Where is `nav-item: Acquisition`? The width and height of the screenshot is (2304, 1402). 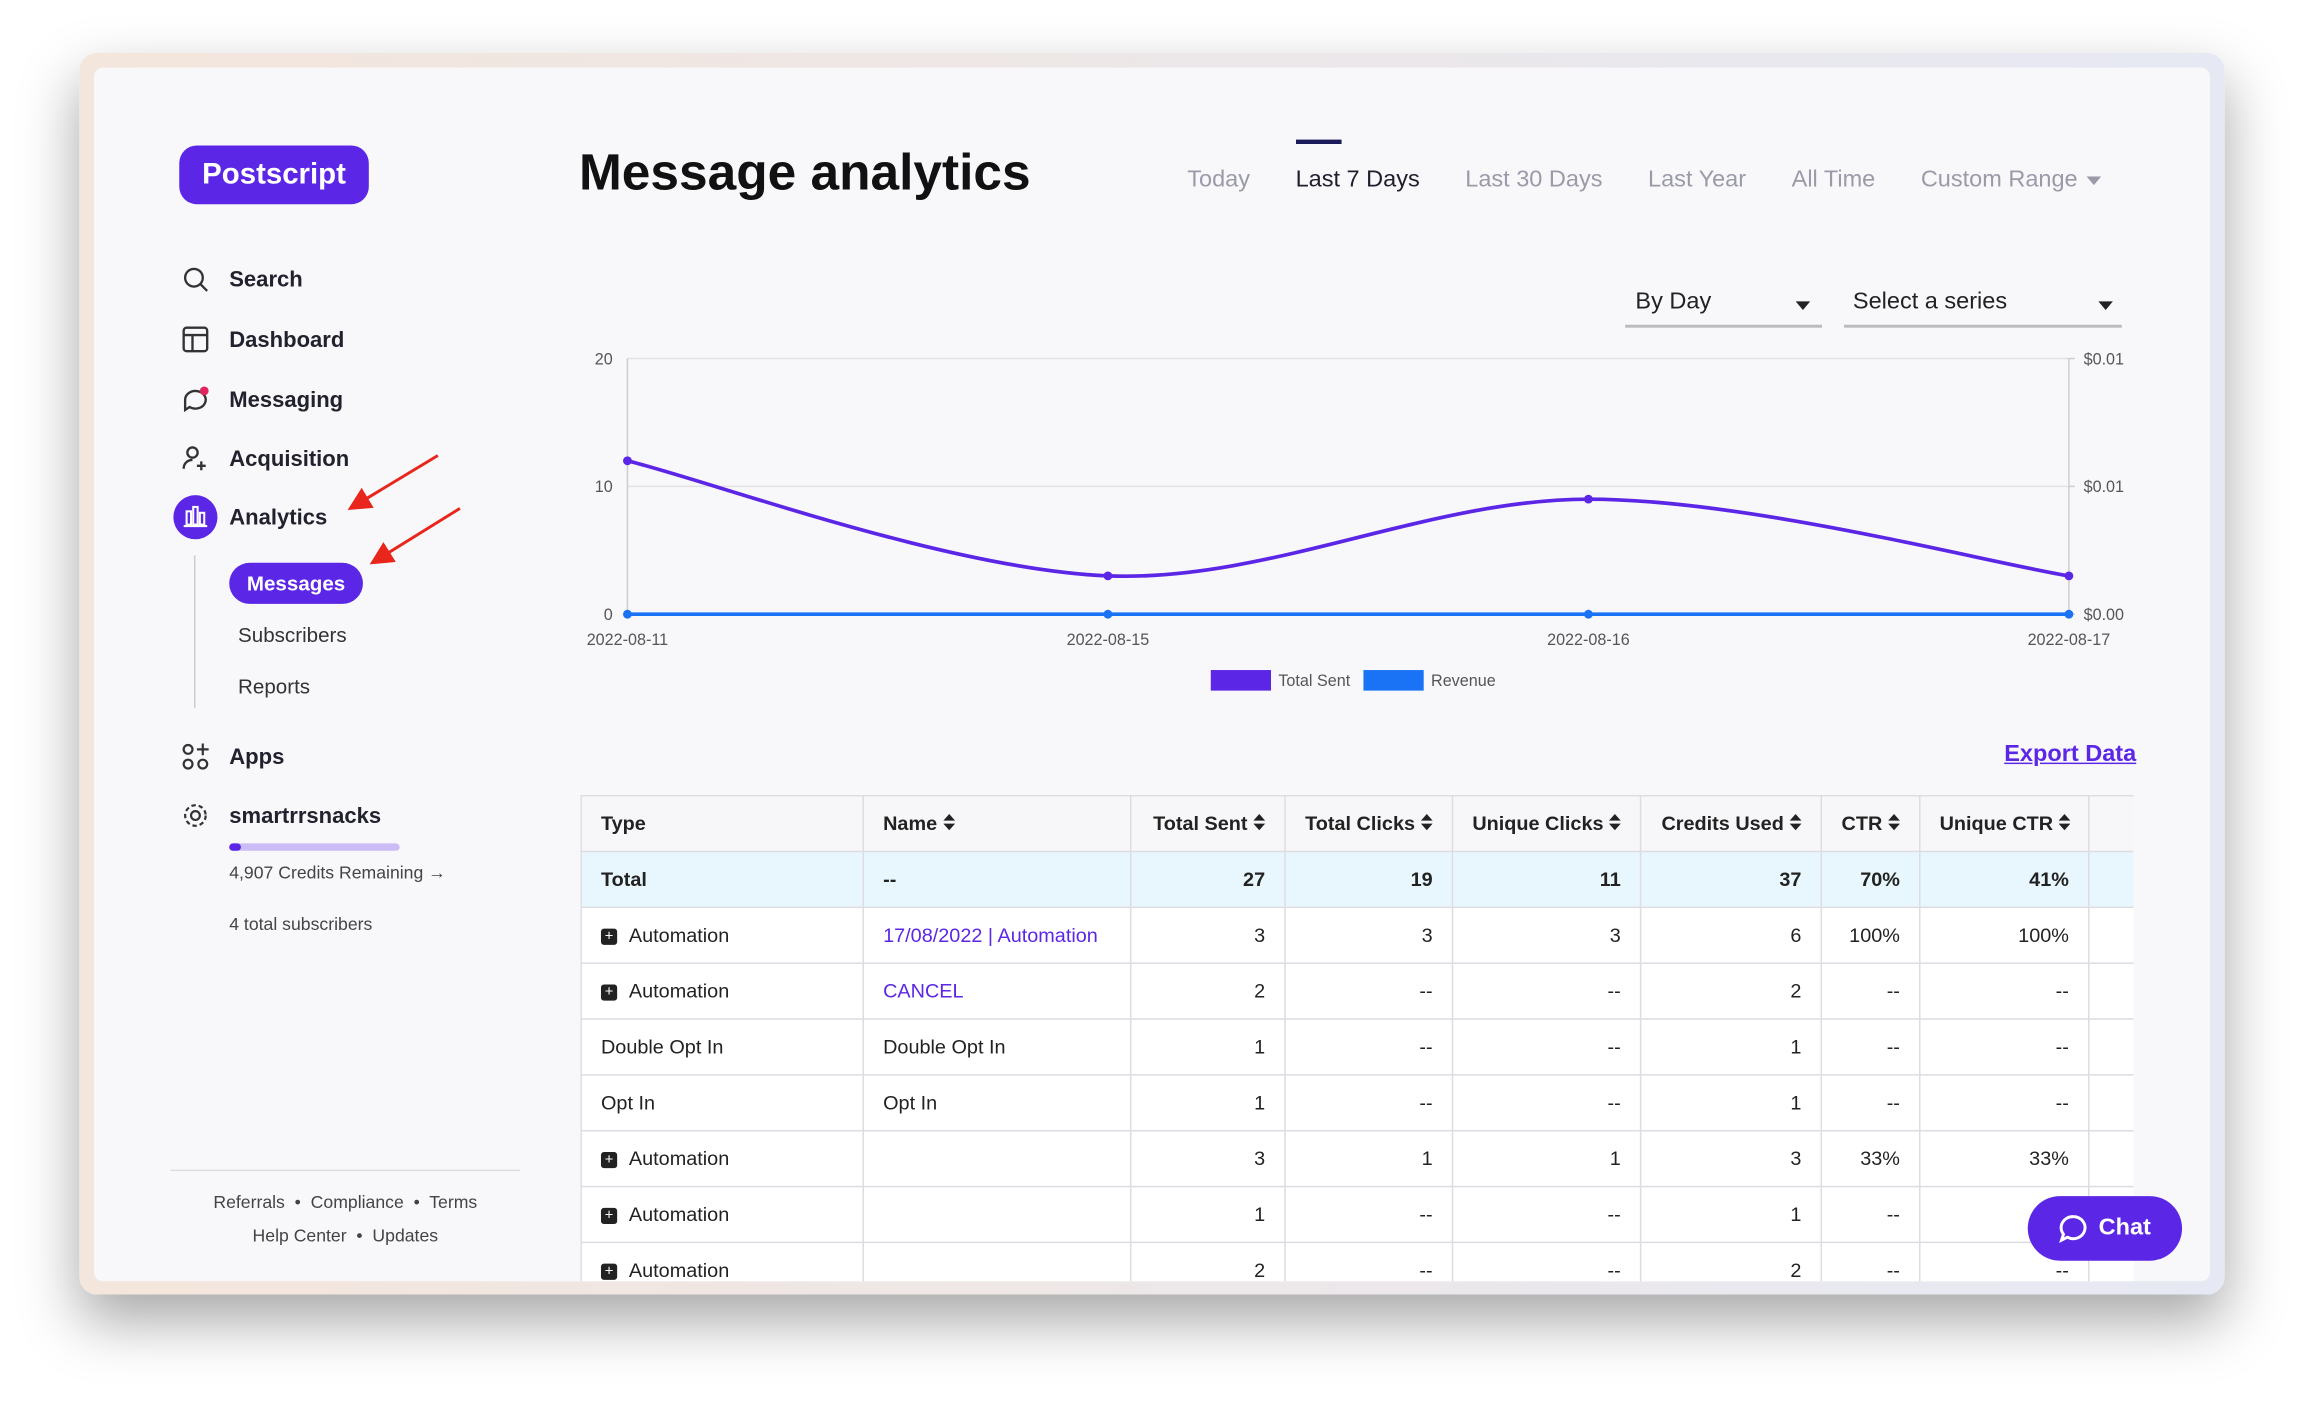
nav-item: Acquisition is located at coordinates (264, 458).